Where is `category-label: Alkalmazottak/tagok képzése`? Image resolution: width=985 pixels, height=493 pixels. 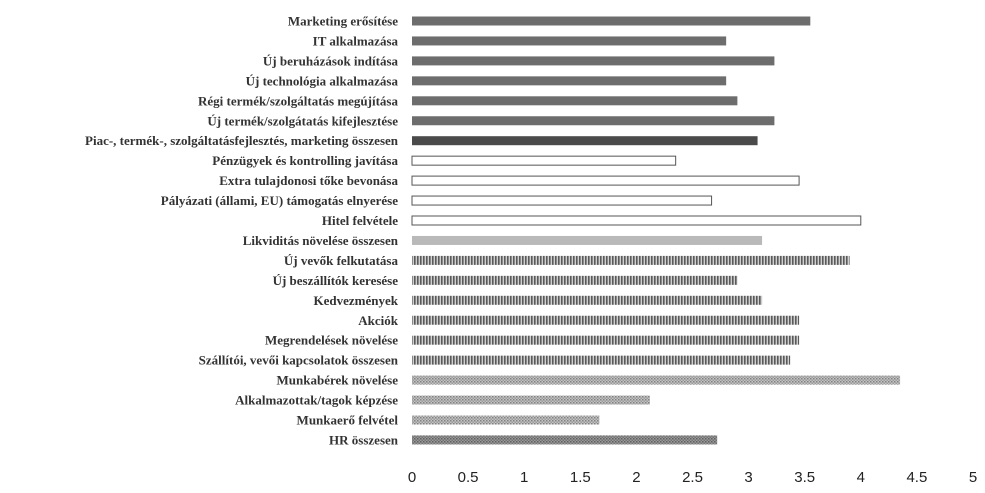
category-label: Alkalmazottak/tagok képzése is located at coordinates (316, 400).